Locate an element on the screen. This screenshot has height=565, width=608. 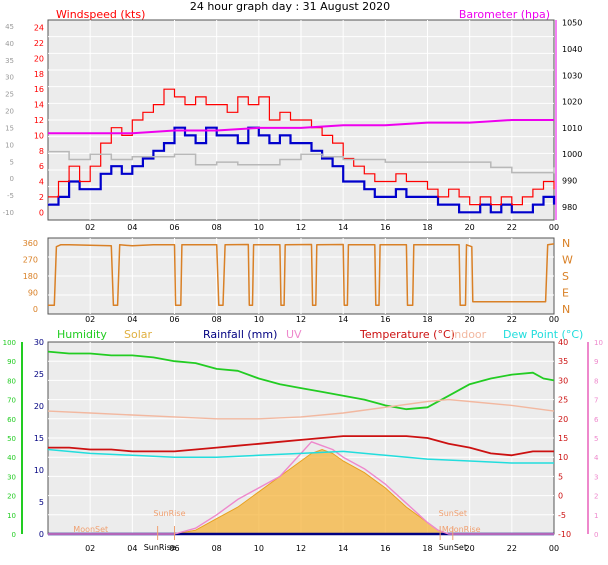
uv-tick: 5 is located at coordinates (596, 439).